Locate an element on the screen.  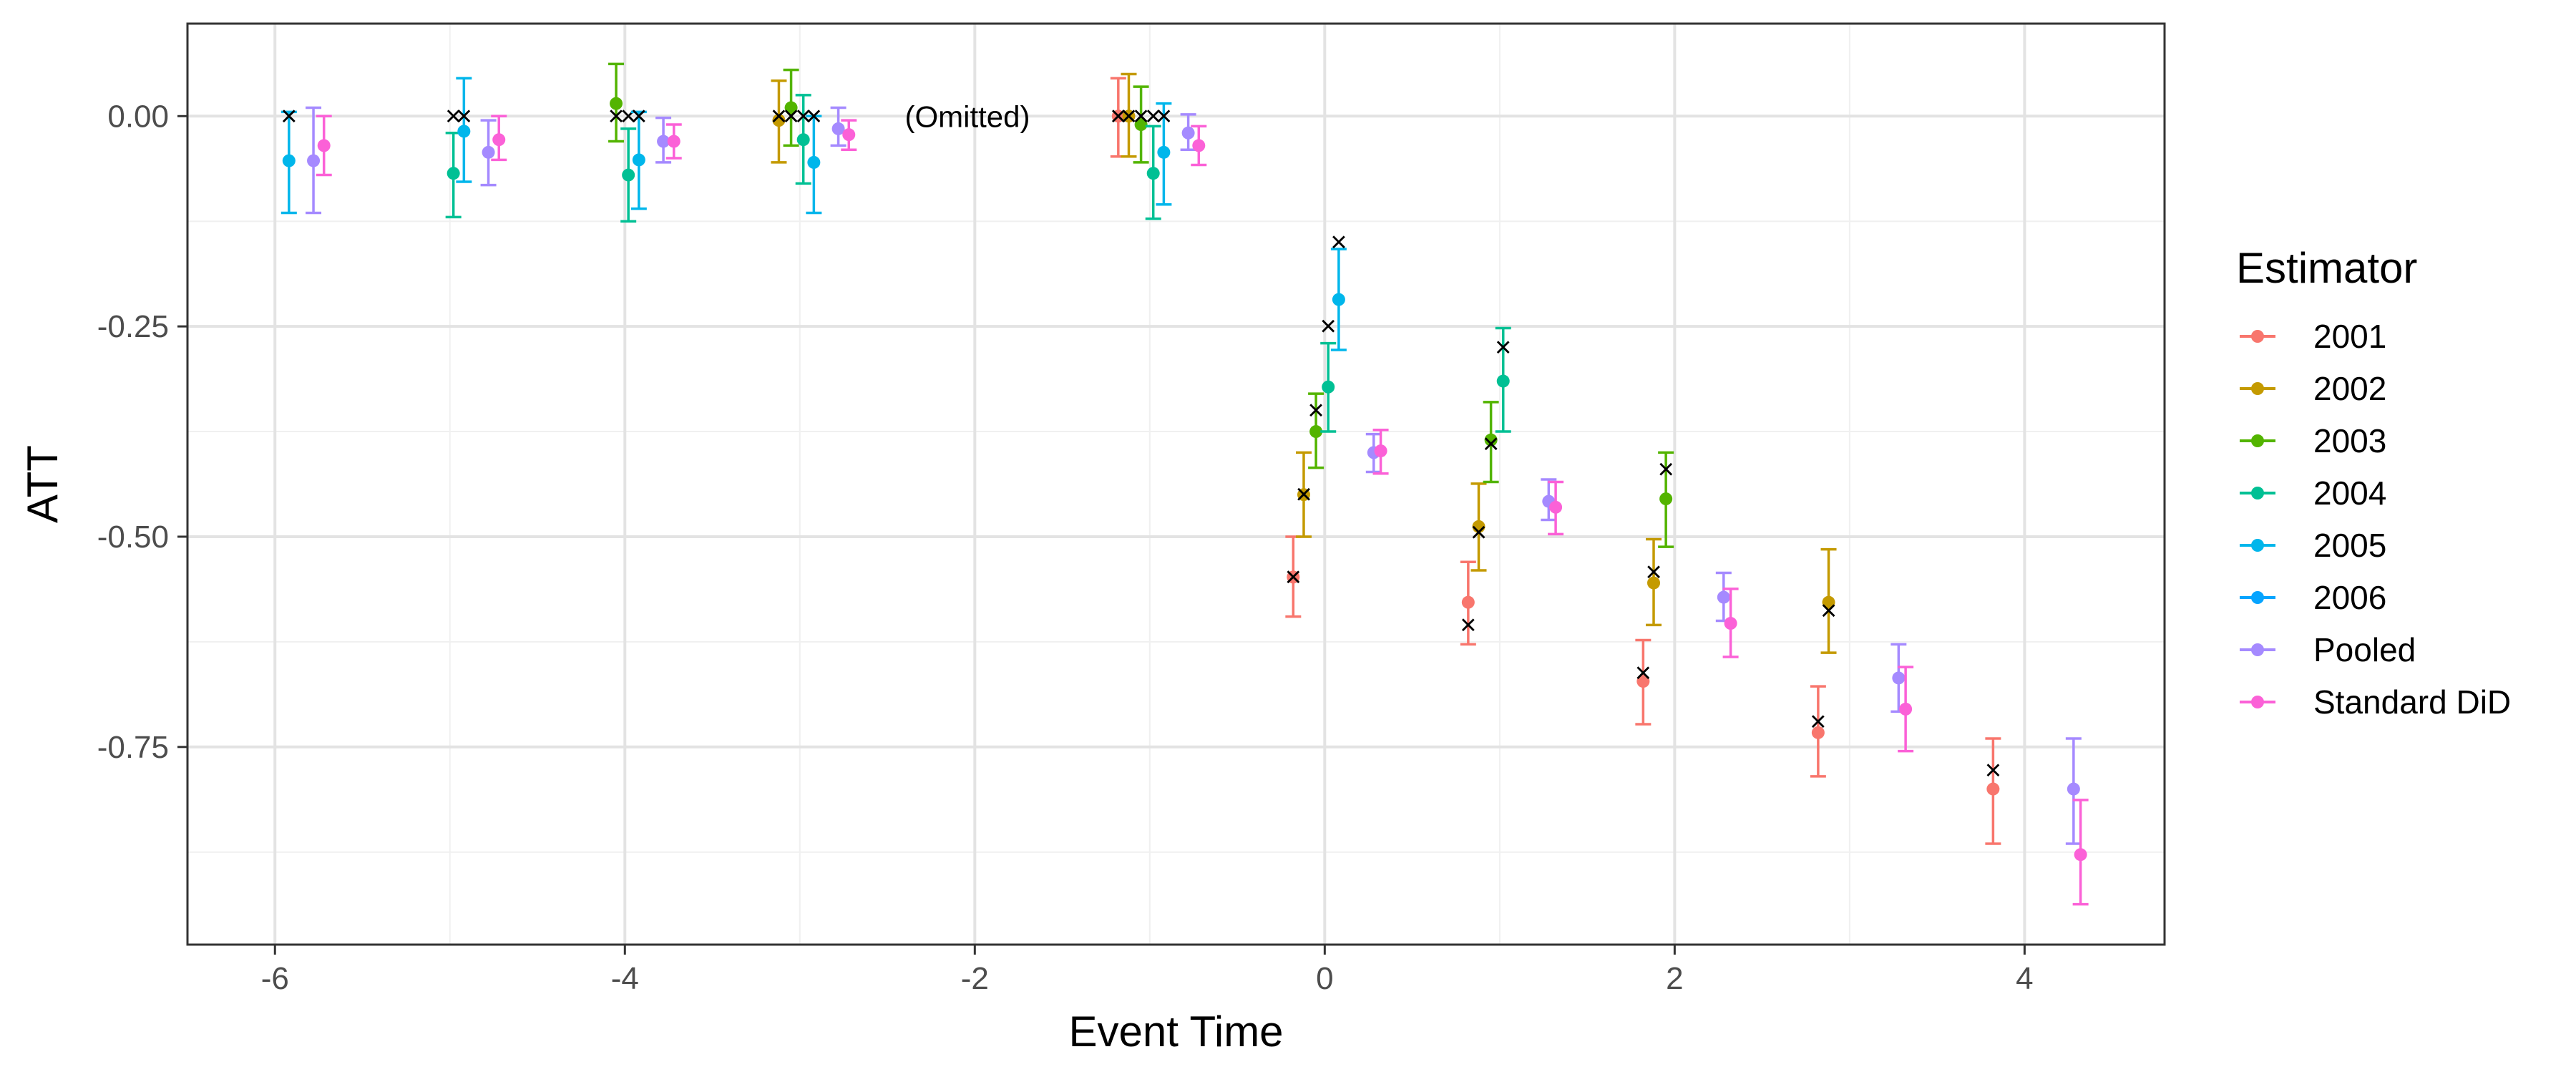
x-tick-label: -2 is located at coordinates (975, 978).